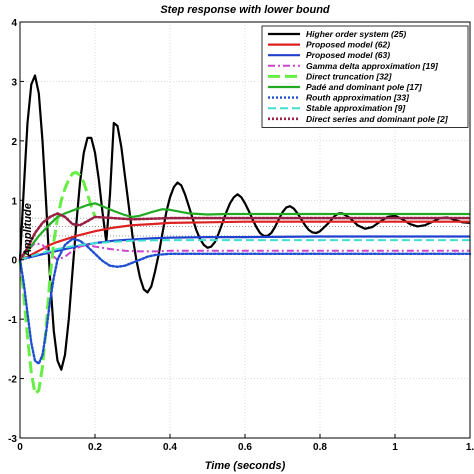 The height and width of the screenshot is (474, 474). Describe the element at coordinates (14, 201) in the screenshot. I see `y-tick-label-4: 1` at that location.